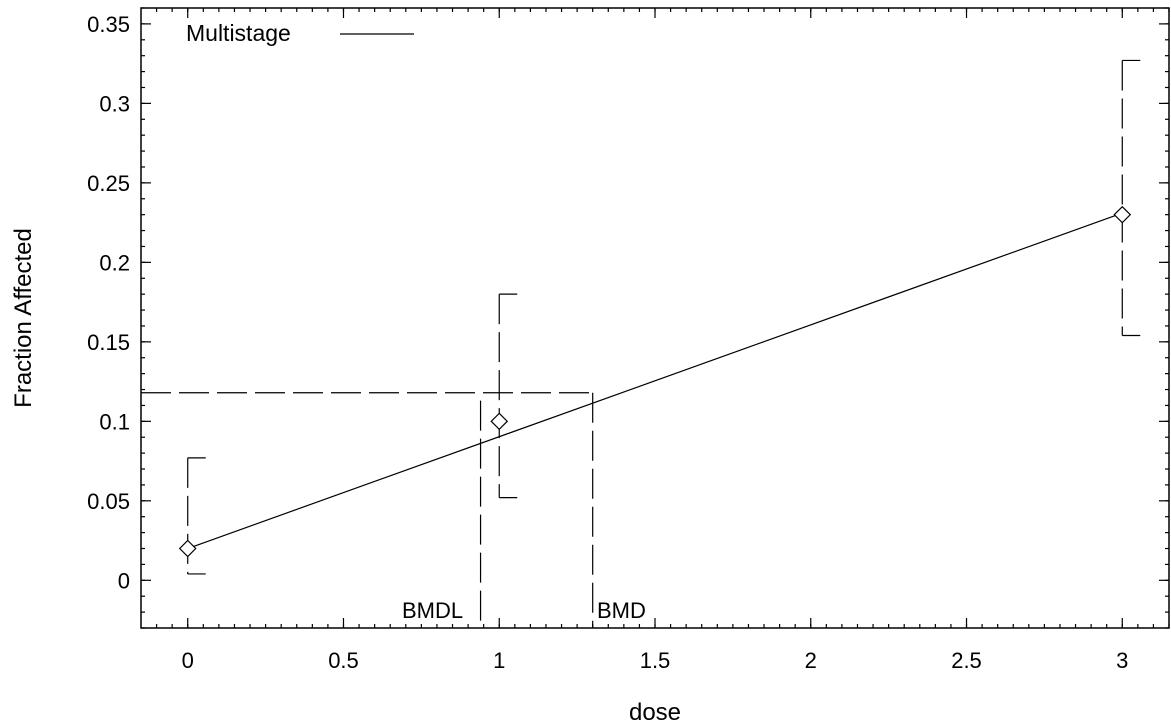 This screenshot has height=727, width=1171. What do you see at coordinates (108, 501) in the screenshot?
I see `y-tick-label: 0.05` at bounding box center [108, 501].